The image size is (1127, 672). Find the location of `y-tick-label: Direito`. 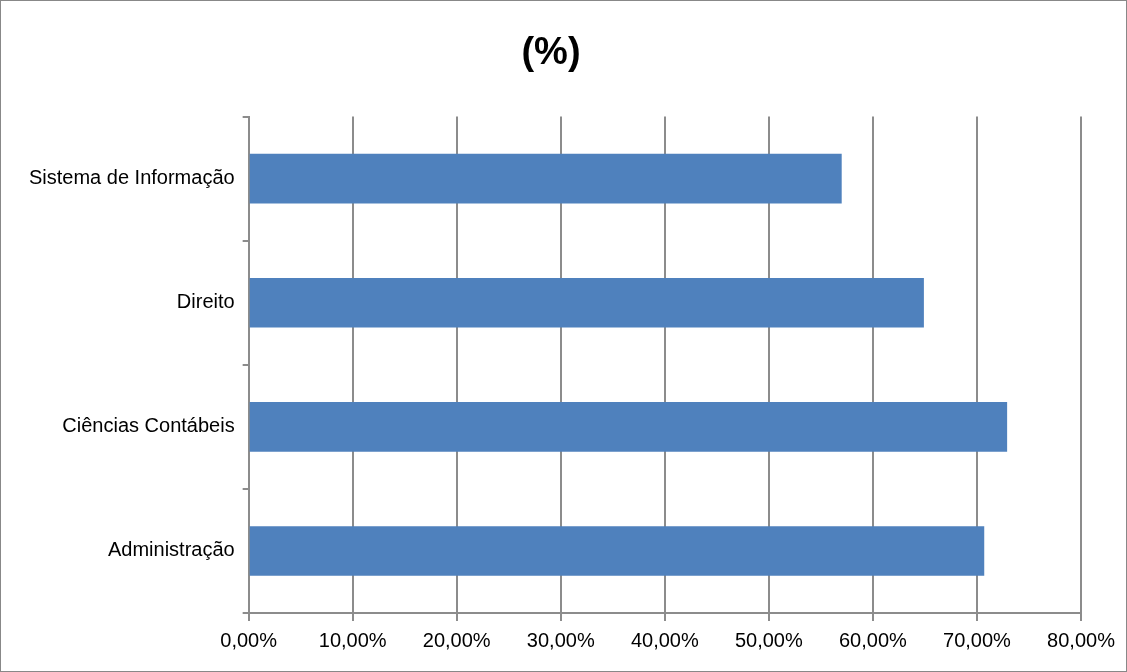

y-tick-label: Direito is located at coordinates (205, 301).